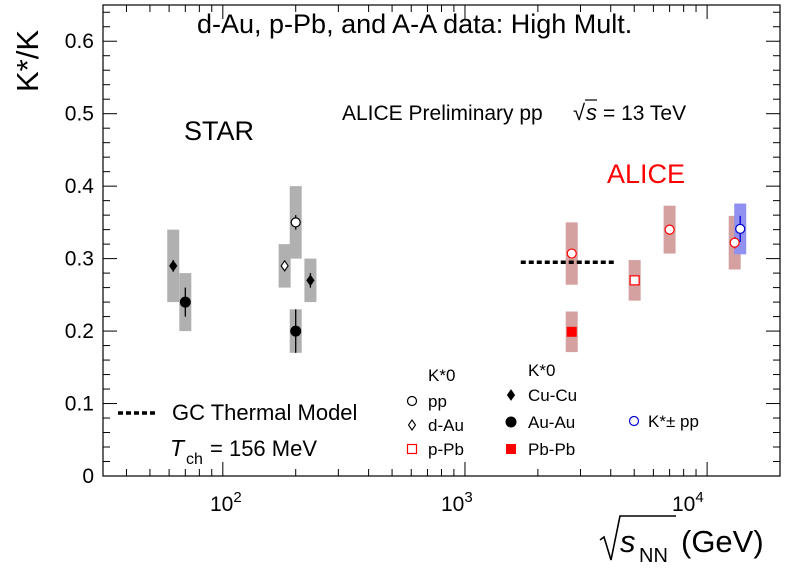  I want to click on y-tick-label: 0.1, so click(79, 404).